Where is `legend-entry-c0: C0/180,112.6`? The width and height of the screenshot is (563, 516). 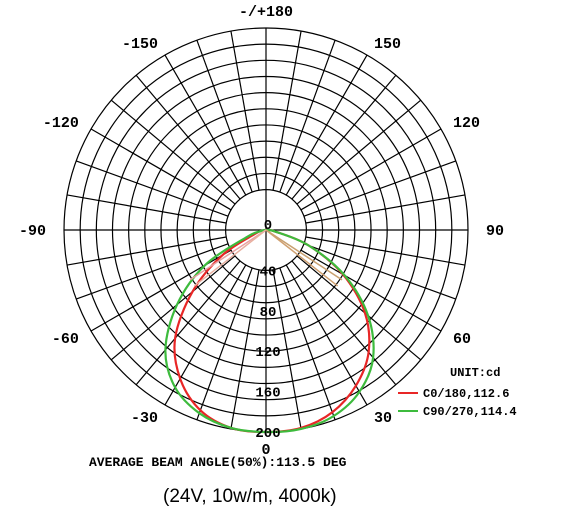 legend-entry-c0: C0/180,112.6 is located at coordinates (466, 394).